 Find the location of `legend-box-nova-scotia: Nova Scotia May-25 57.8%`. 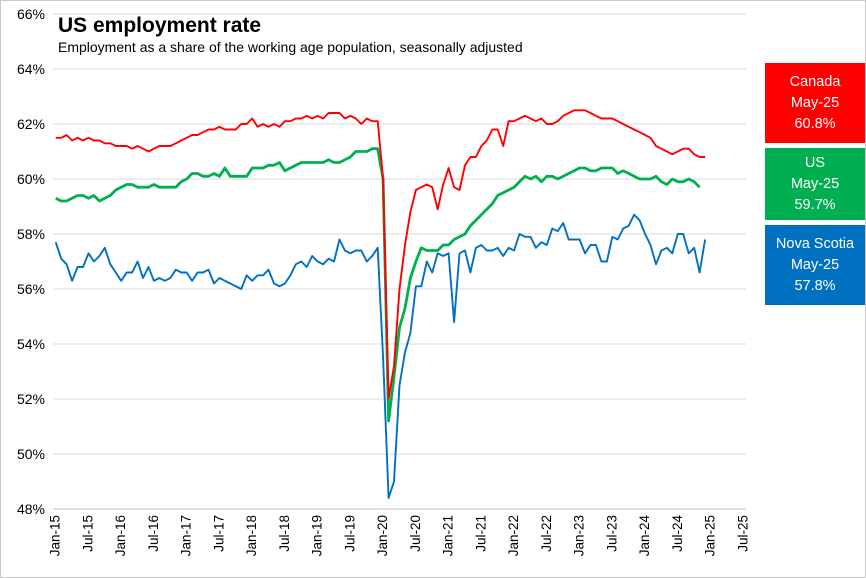

legend-box-nova-scotia: Nova Scotia May-25 57.8% is located at coordinates (815, 265).